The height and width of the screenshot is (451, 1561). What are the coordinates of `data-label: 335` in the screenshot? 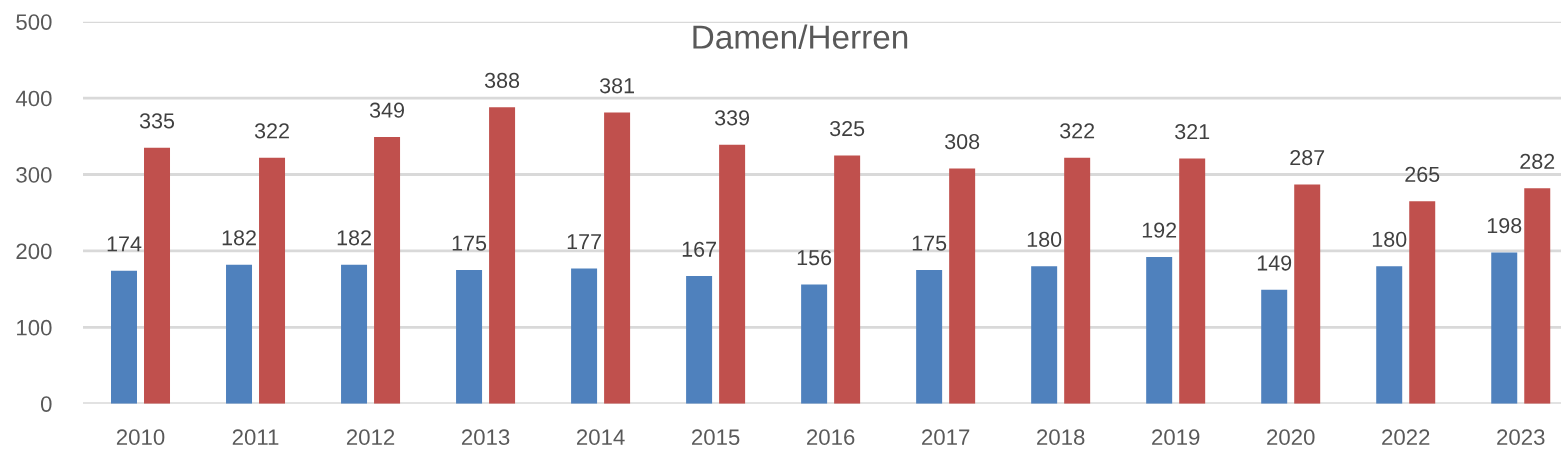 It's located at (157, 121).